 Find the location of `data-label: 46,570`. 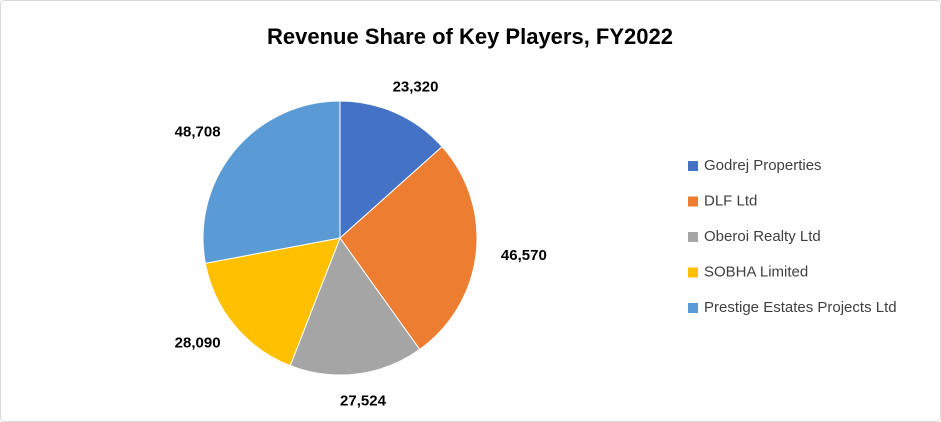

data-label: 46,570 is located at coordinates (524, 255).